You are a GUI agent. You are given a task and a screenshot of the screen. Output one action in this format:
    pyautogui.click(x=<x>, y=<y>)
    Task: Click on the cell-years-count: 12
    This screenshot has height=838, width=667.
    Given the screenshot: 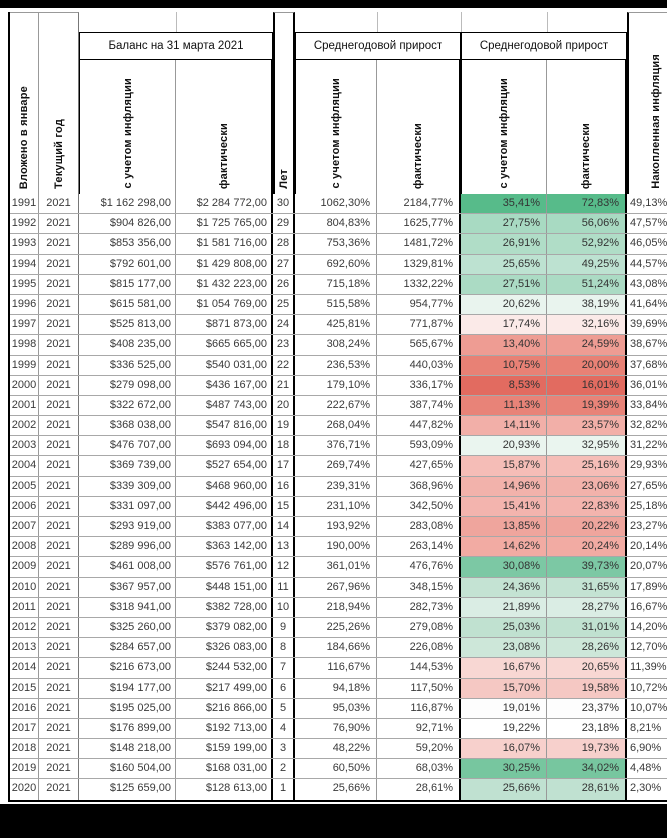 What is the action you would take?
    pyautogui.click(x=284, y=567)
    